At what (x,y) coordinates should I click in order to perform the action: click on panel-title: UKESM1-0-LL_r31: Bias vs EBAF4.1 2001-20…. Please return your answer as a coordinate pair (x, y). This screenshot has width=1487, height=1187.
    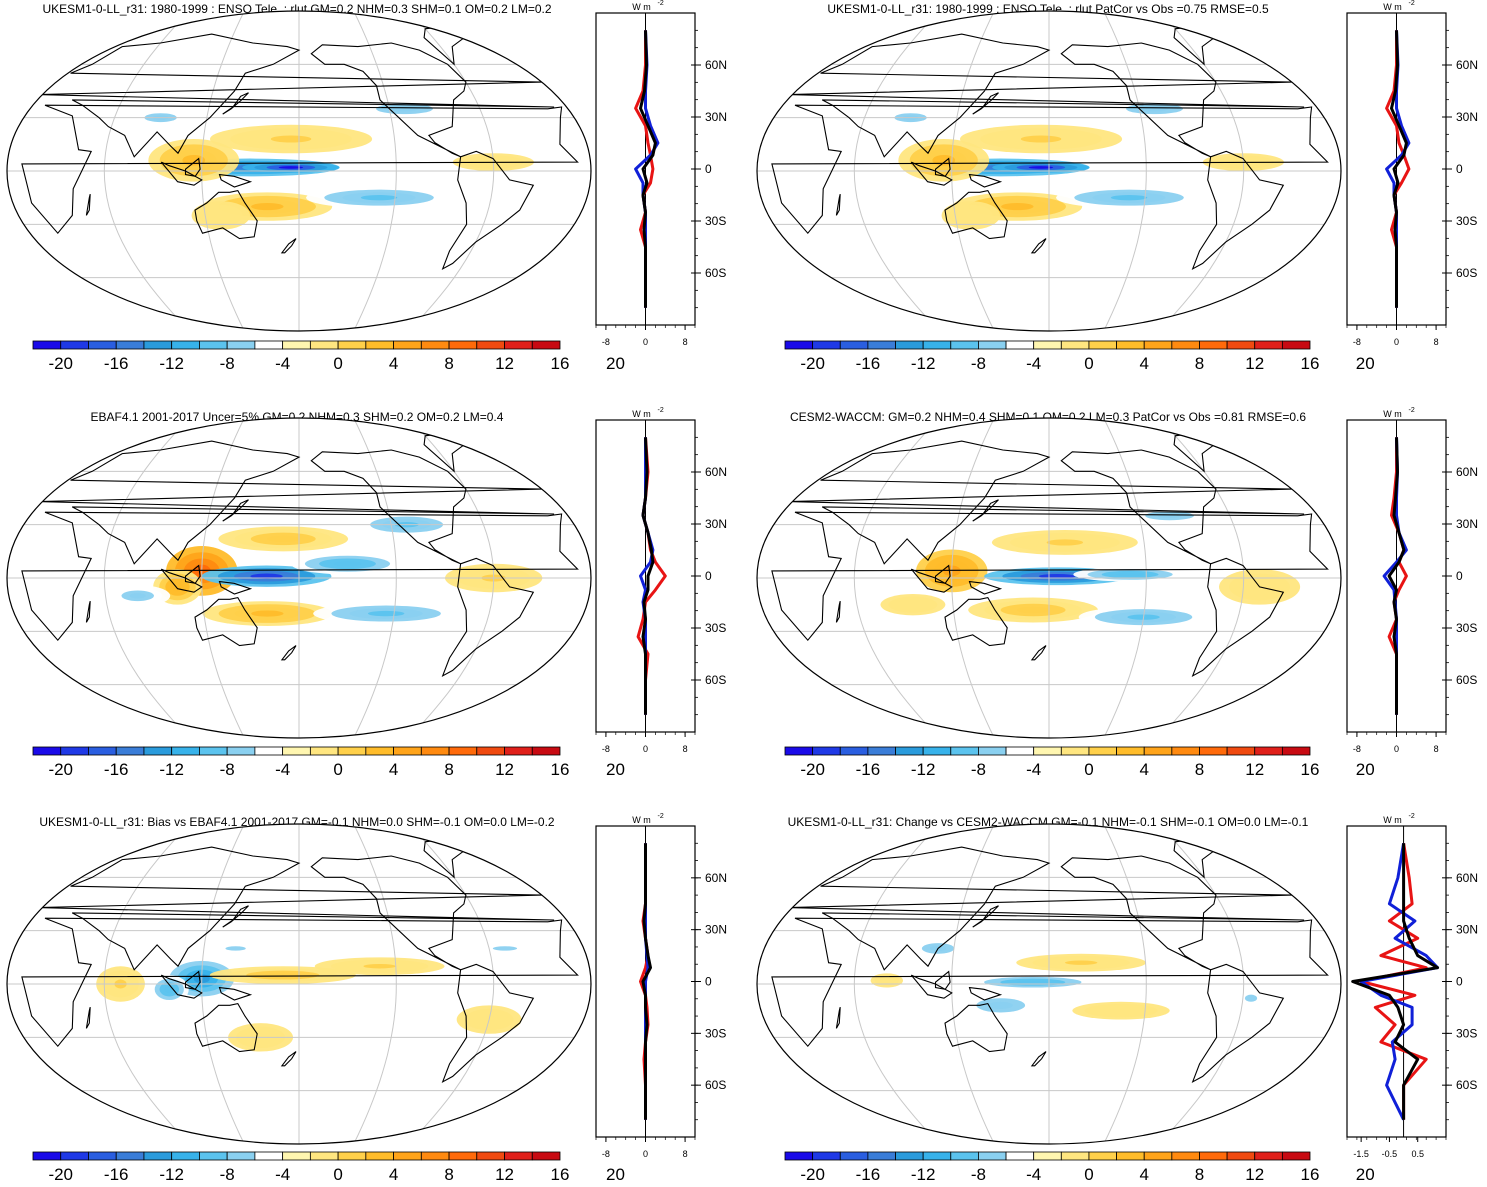
    Looking at the image, I should click on (297, 822).